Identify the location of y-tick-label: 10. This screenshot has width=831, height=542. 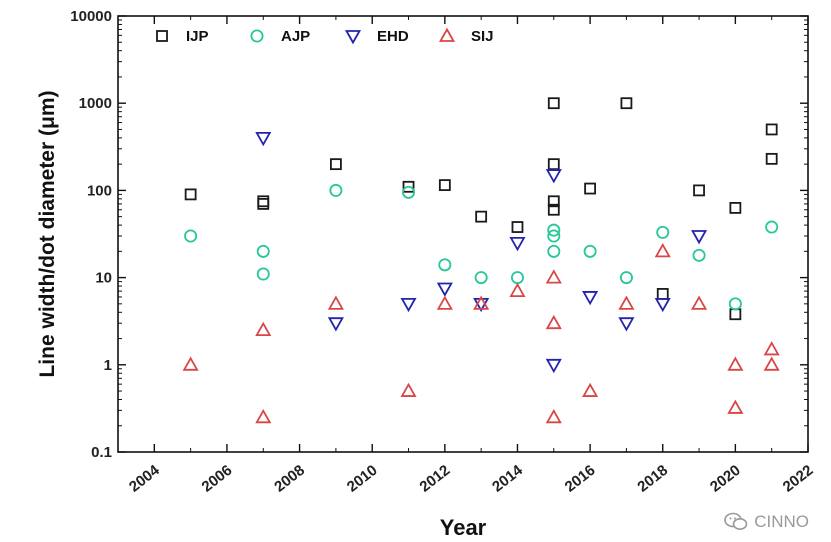
(103, 278).